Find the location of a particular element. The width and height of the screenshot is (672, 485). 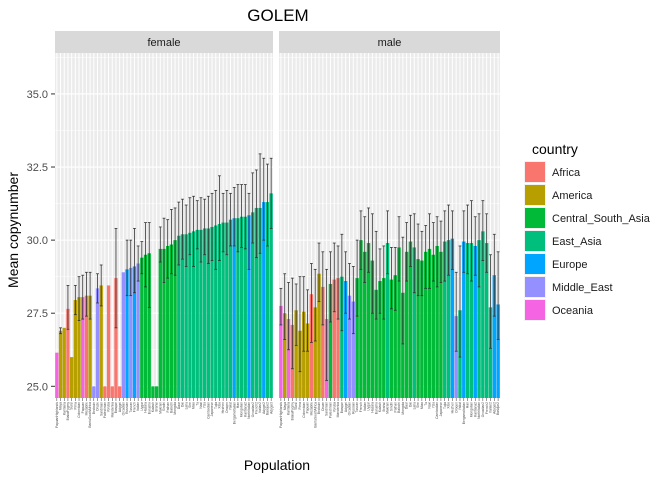

x-tick-label: Surui is located at coordinates (72, 406).